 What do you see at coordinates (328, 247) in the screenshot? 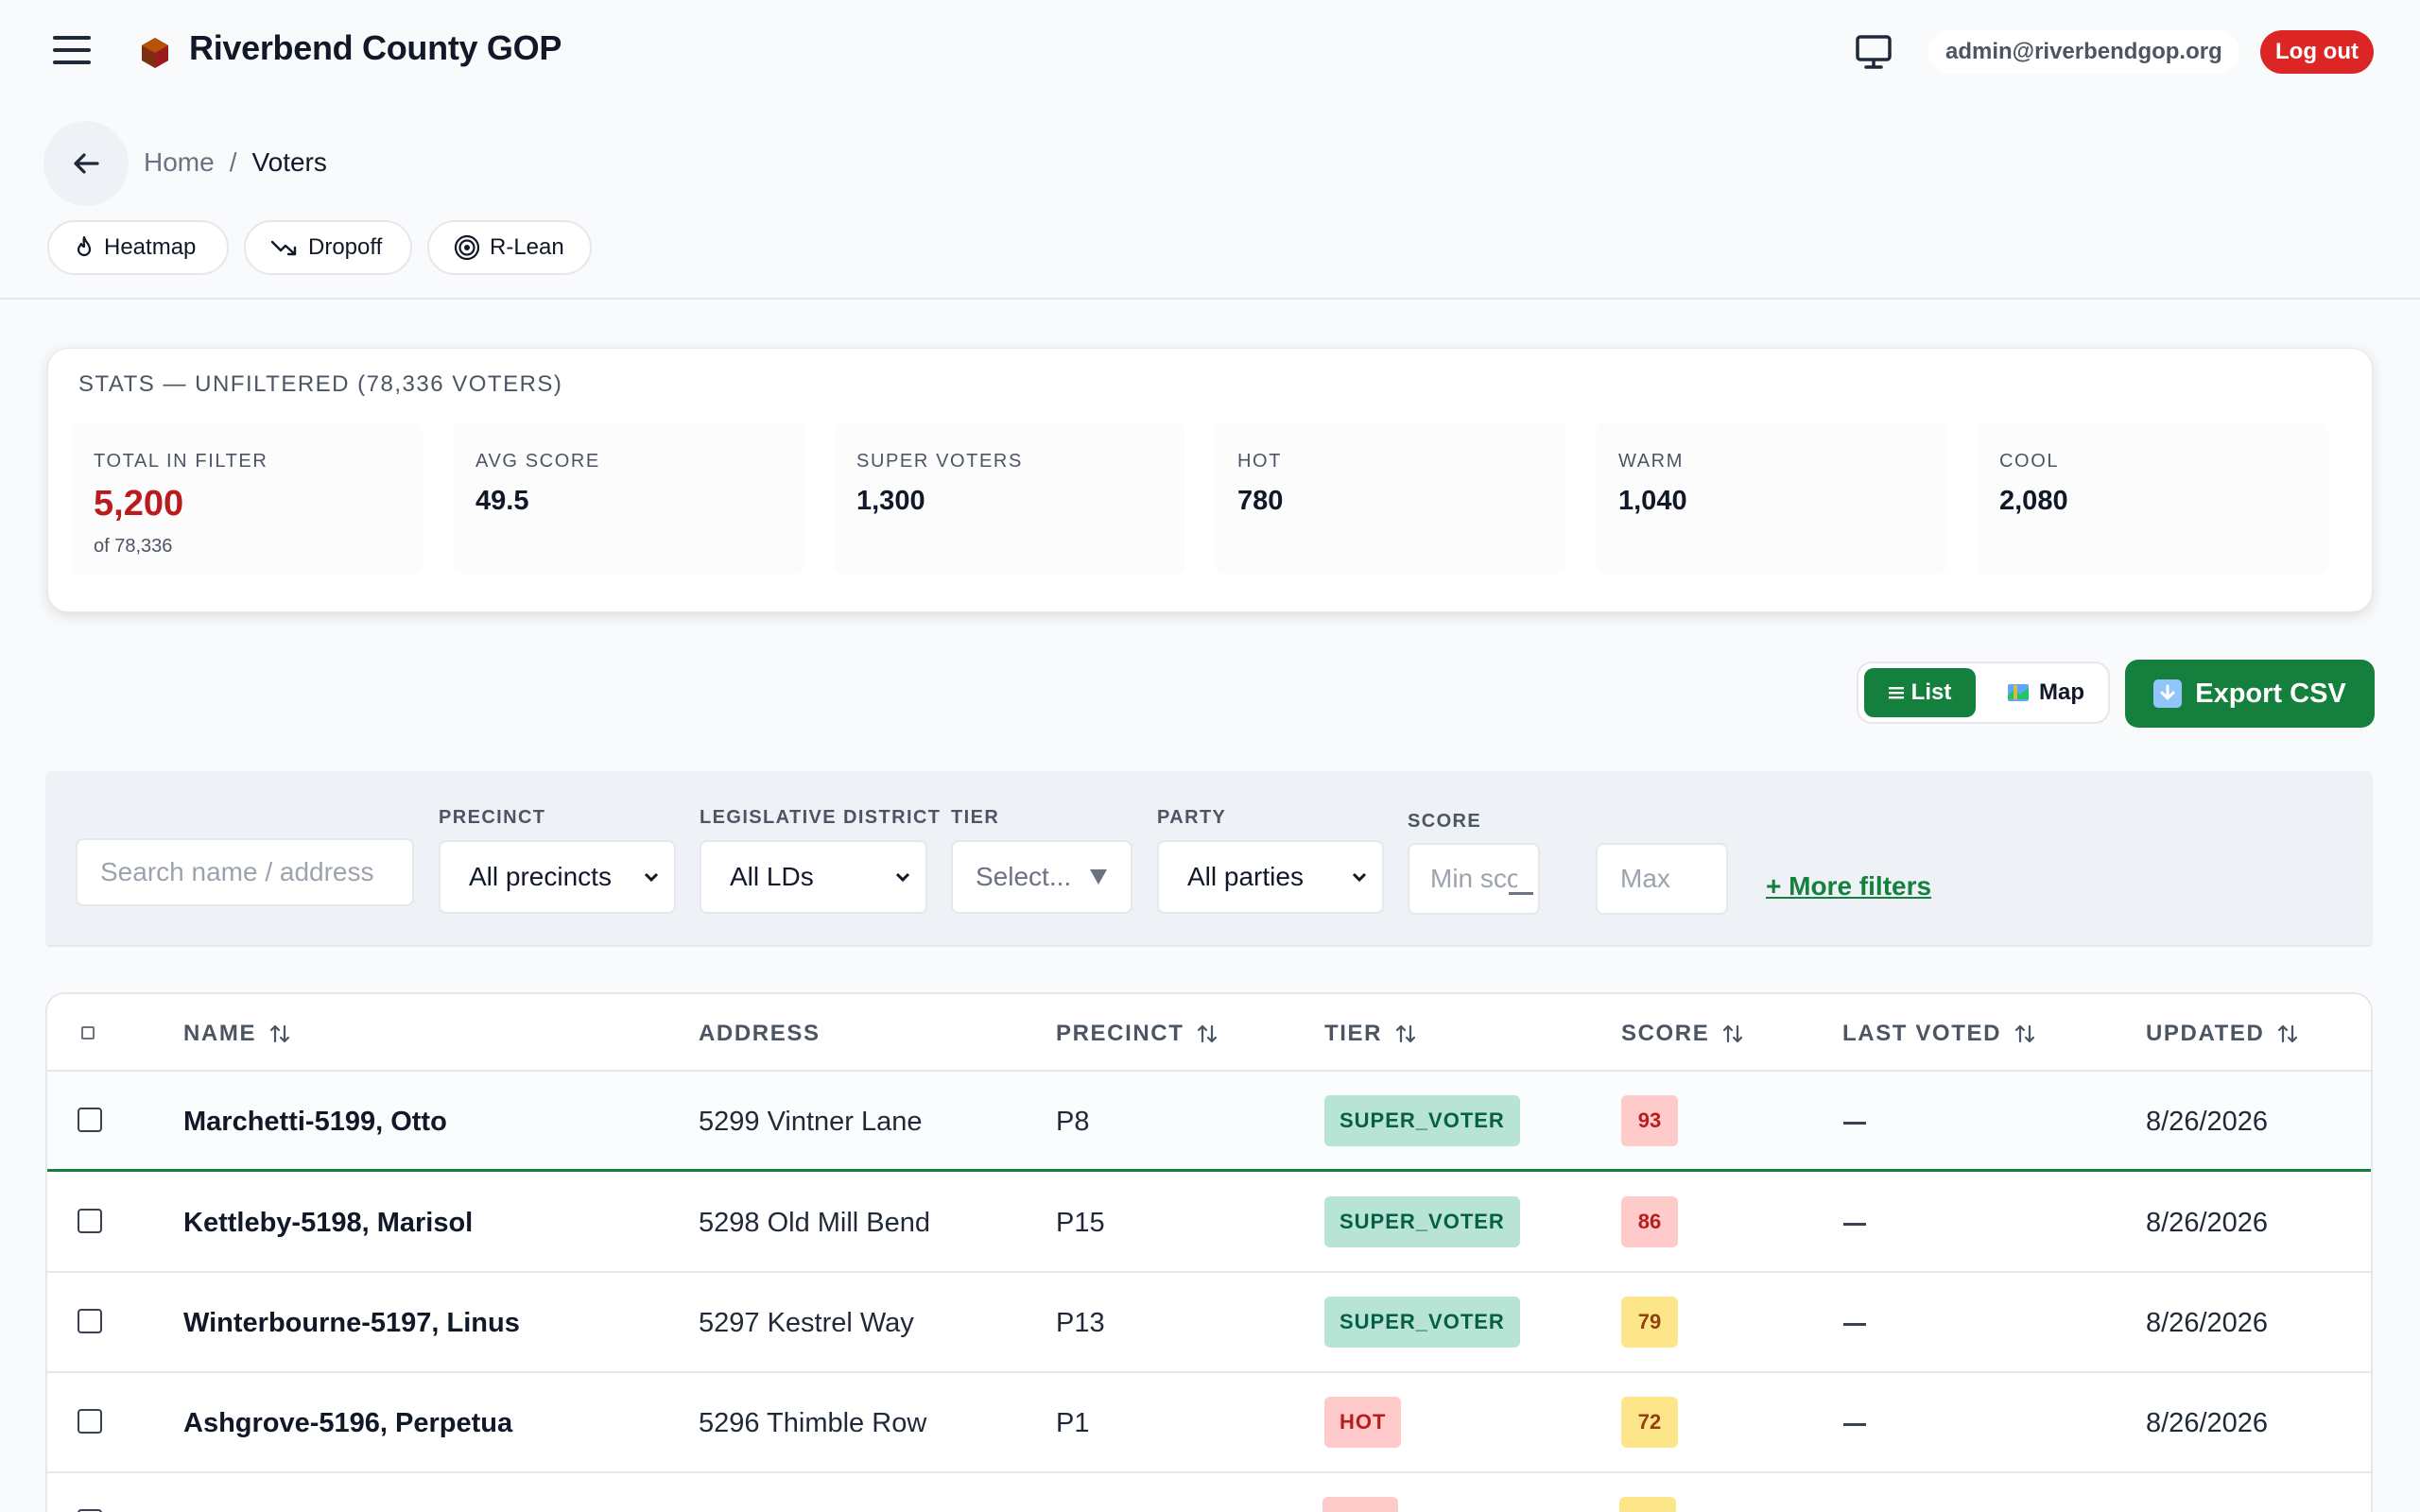
I see `dropoff-link: Dropoff` at bounding box center [328, 247].